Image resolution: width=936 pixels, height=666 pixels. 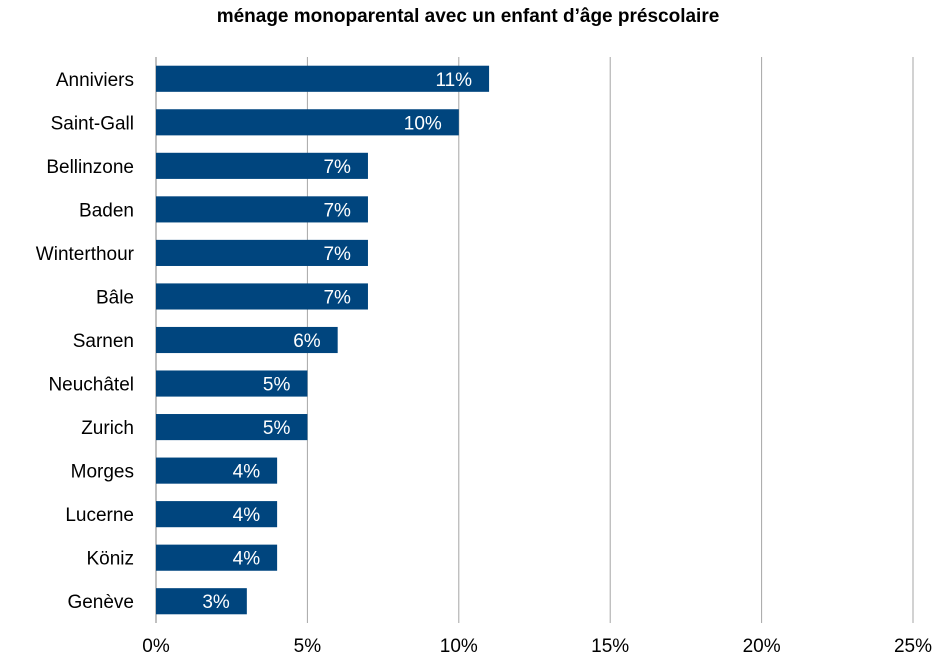 What do you see at coordinates (156, 646) in the screenshot?
I see `x-tick-label-0: 0%` at bounding box center [156, 646].